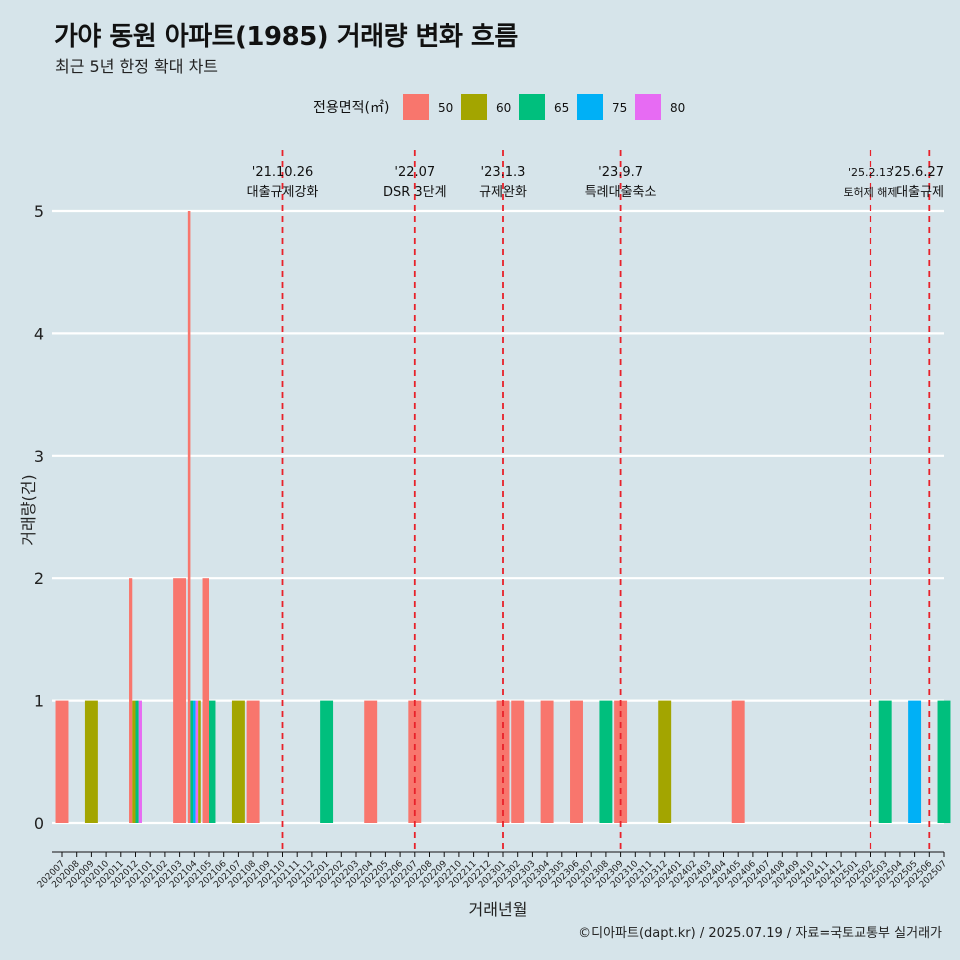 Image resolution: width=960 pixels, height=960 pixels. What do you see at coordinates (39, 701) in the screenshot?
I see `y-tick-label: 1` at bounding box center [39, 701].